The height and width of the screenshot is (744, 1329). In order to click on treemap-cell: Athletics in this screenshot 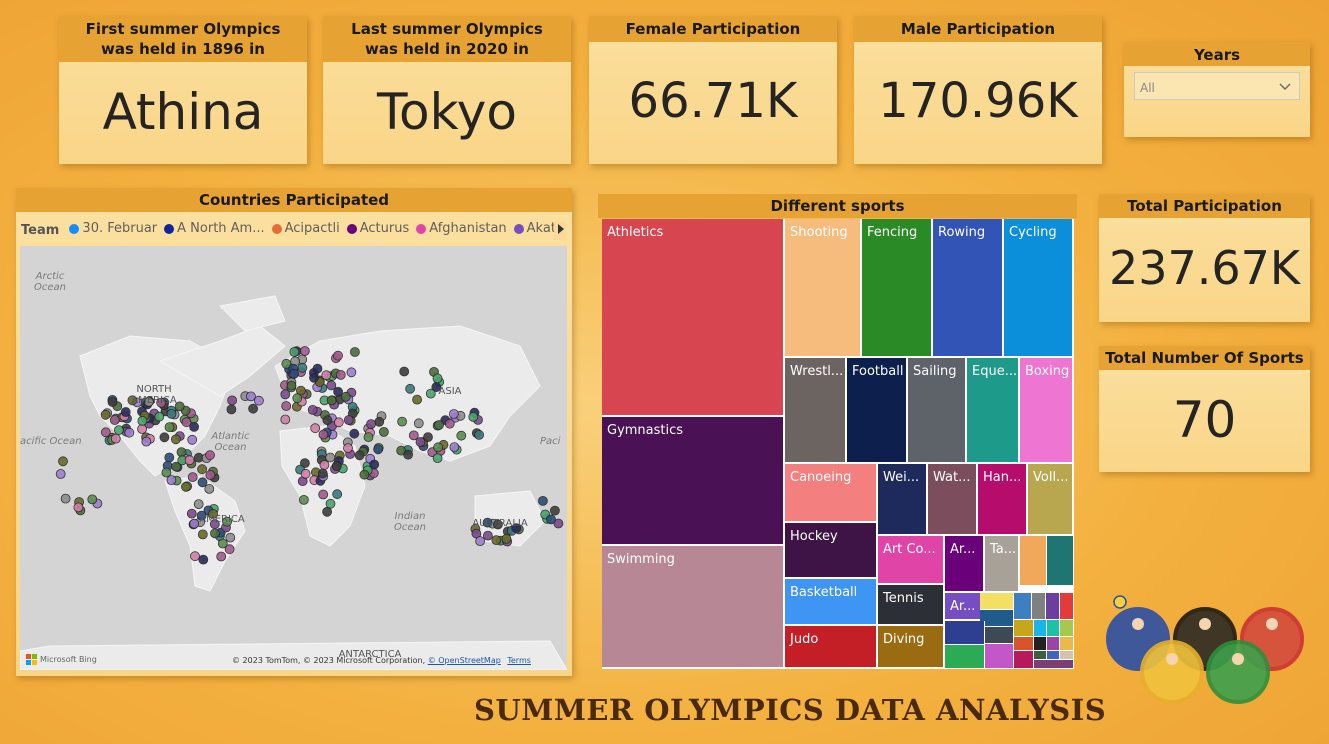, I will do `click(693, 318)`.